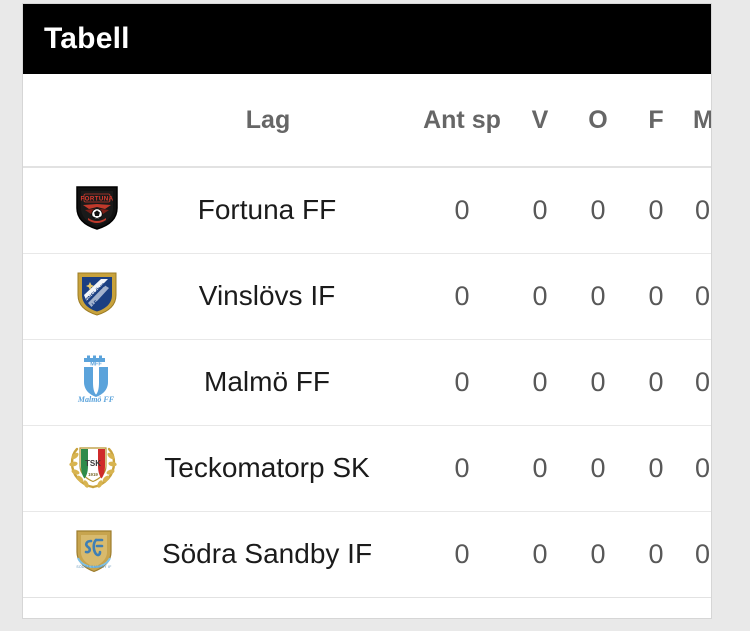 The image size is (750, 631). What do you see at coordinates (268, 381) in the screenshot?
I see `team-name: Malmö FF` at bounding box center [268, 381].